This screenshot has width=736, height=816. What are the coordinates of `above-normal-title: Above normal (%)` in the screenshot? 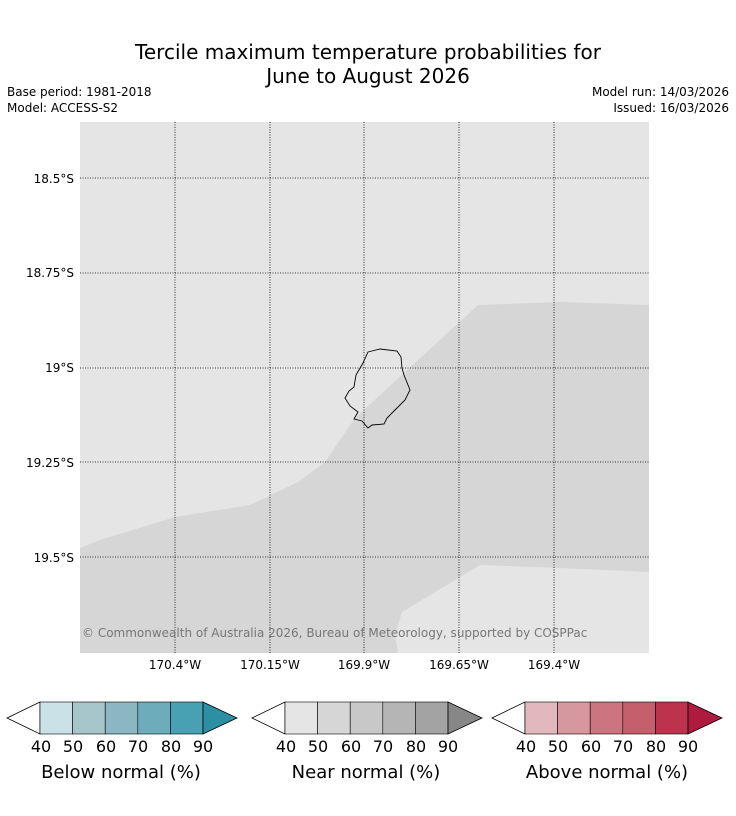 It's located at (607, 772).